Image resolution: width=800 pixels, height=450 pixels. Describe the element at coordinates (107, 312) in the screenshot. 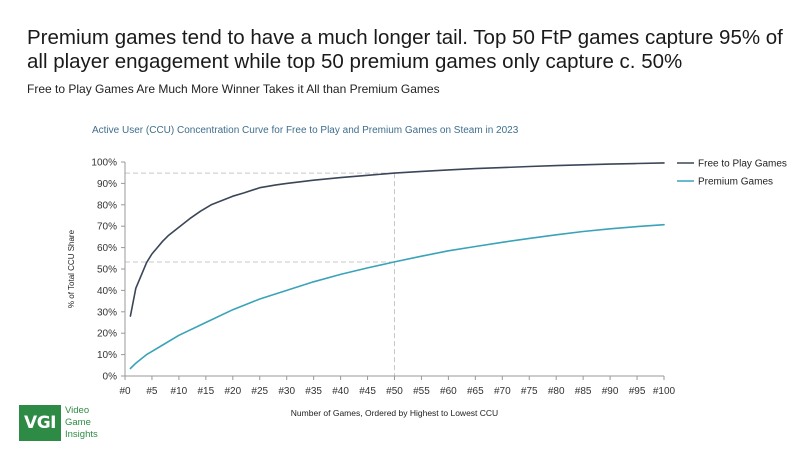

I see `y-tick-label: 30%` at that location.